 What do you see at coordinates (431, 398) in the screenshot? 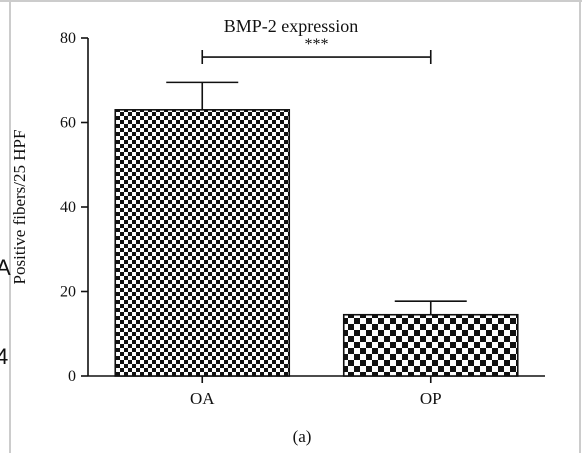
I see `x-tick-label: OP` at bounding box center [431, 398].